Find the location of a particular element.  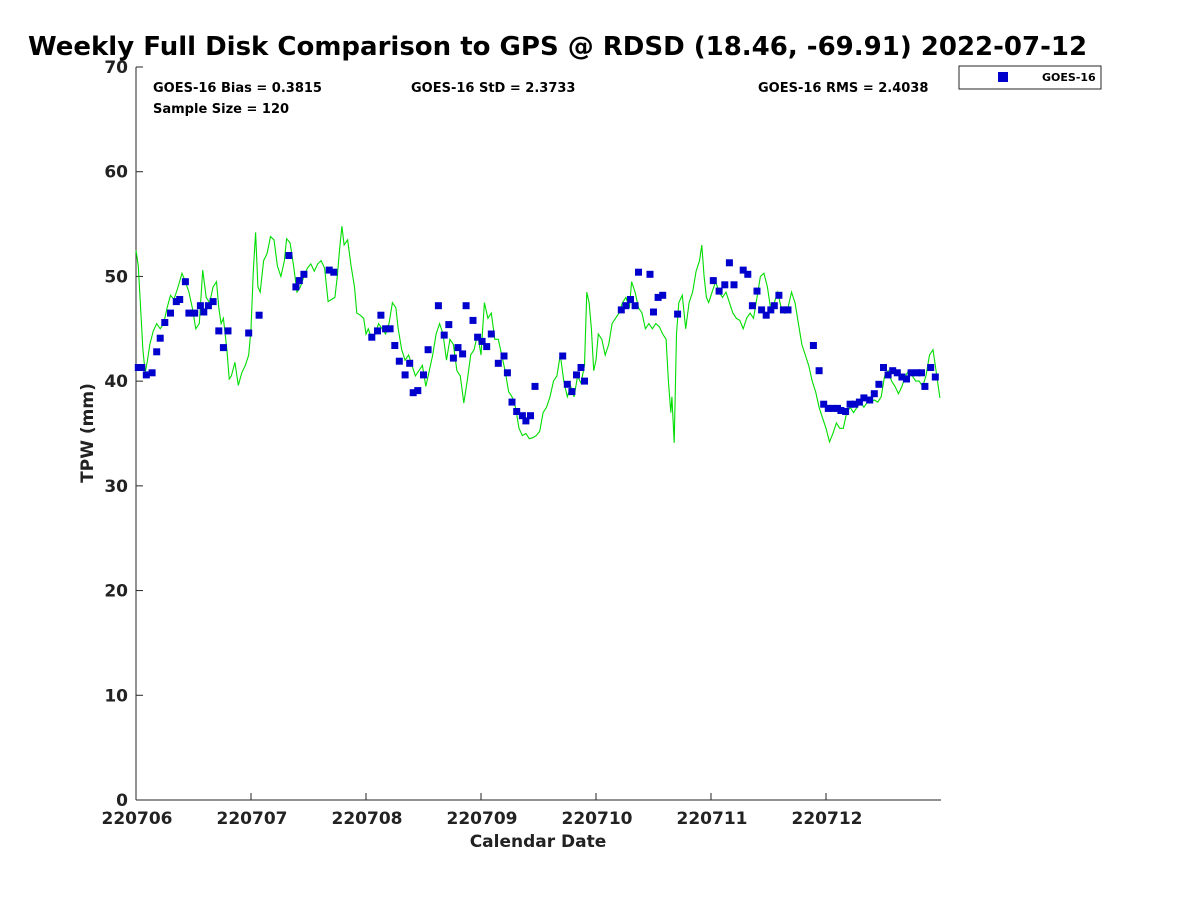

stat-bias: GOES-16 Bias = 0.3815 is located at coordinates (237, 88).